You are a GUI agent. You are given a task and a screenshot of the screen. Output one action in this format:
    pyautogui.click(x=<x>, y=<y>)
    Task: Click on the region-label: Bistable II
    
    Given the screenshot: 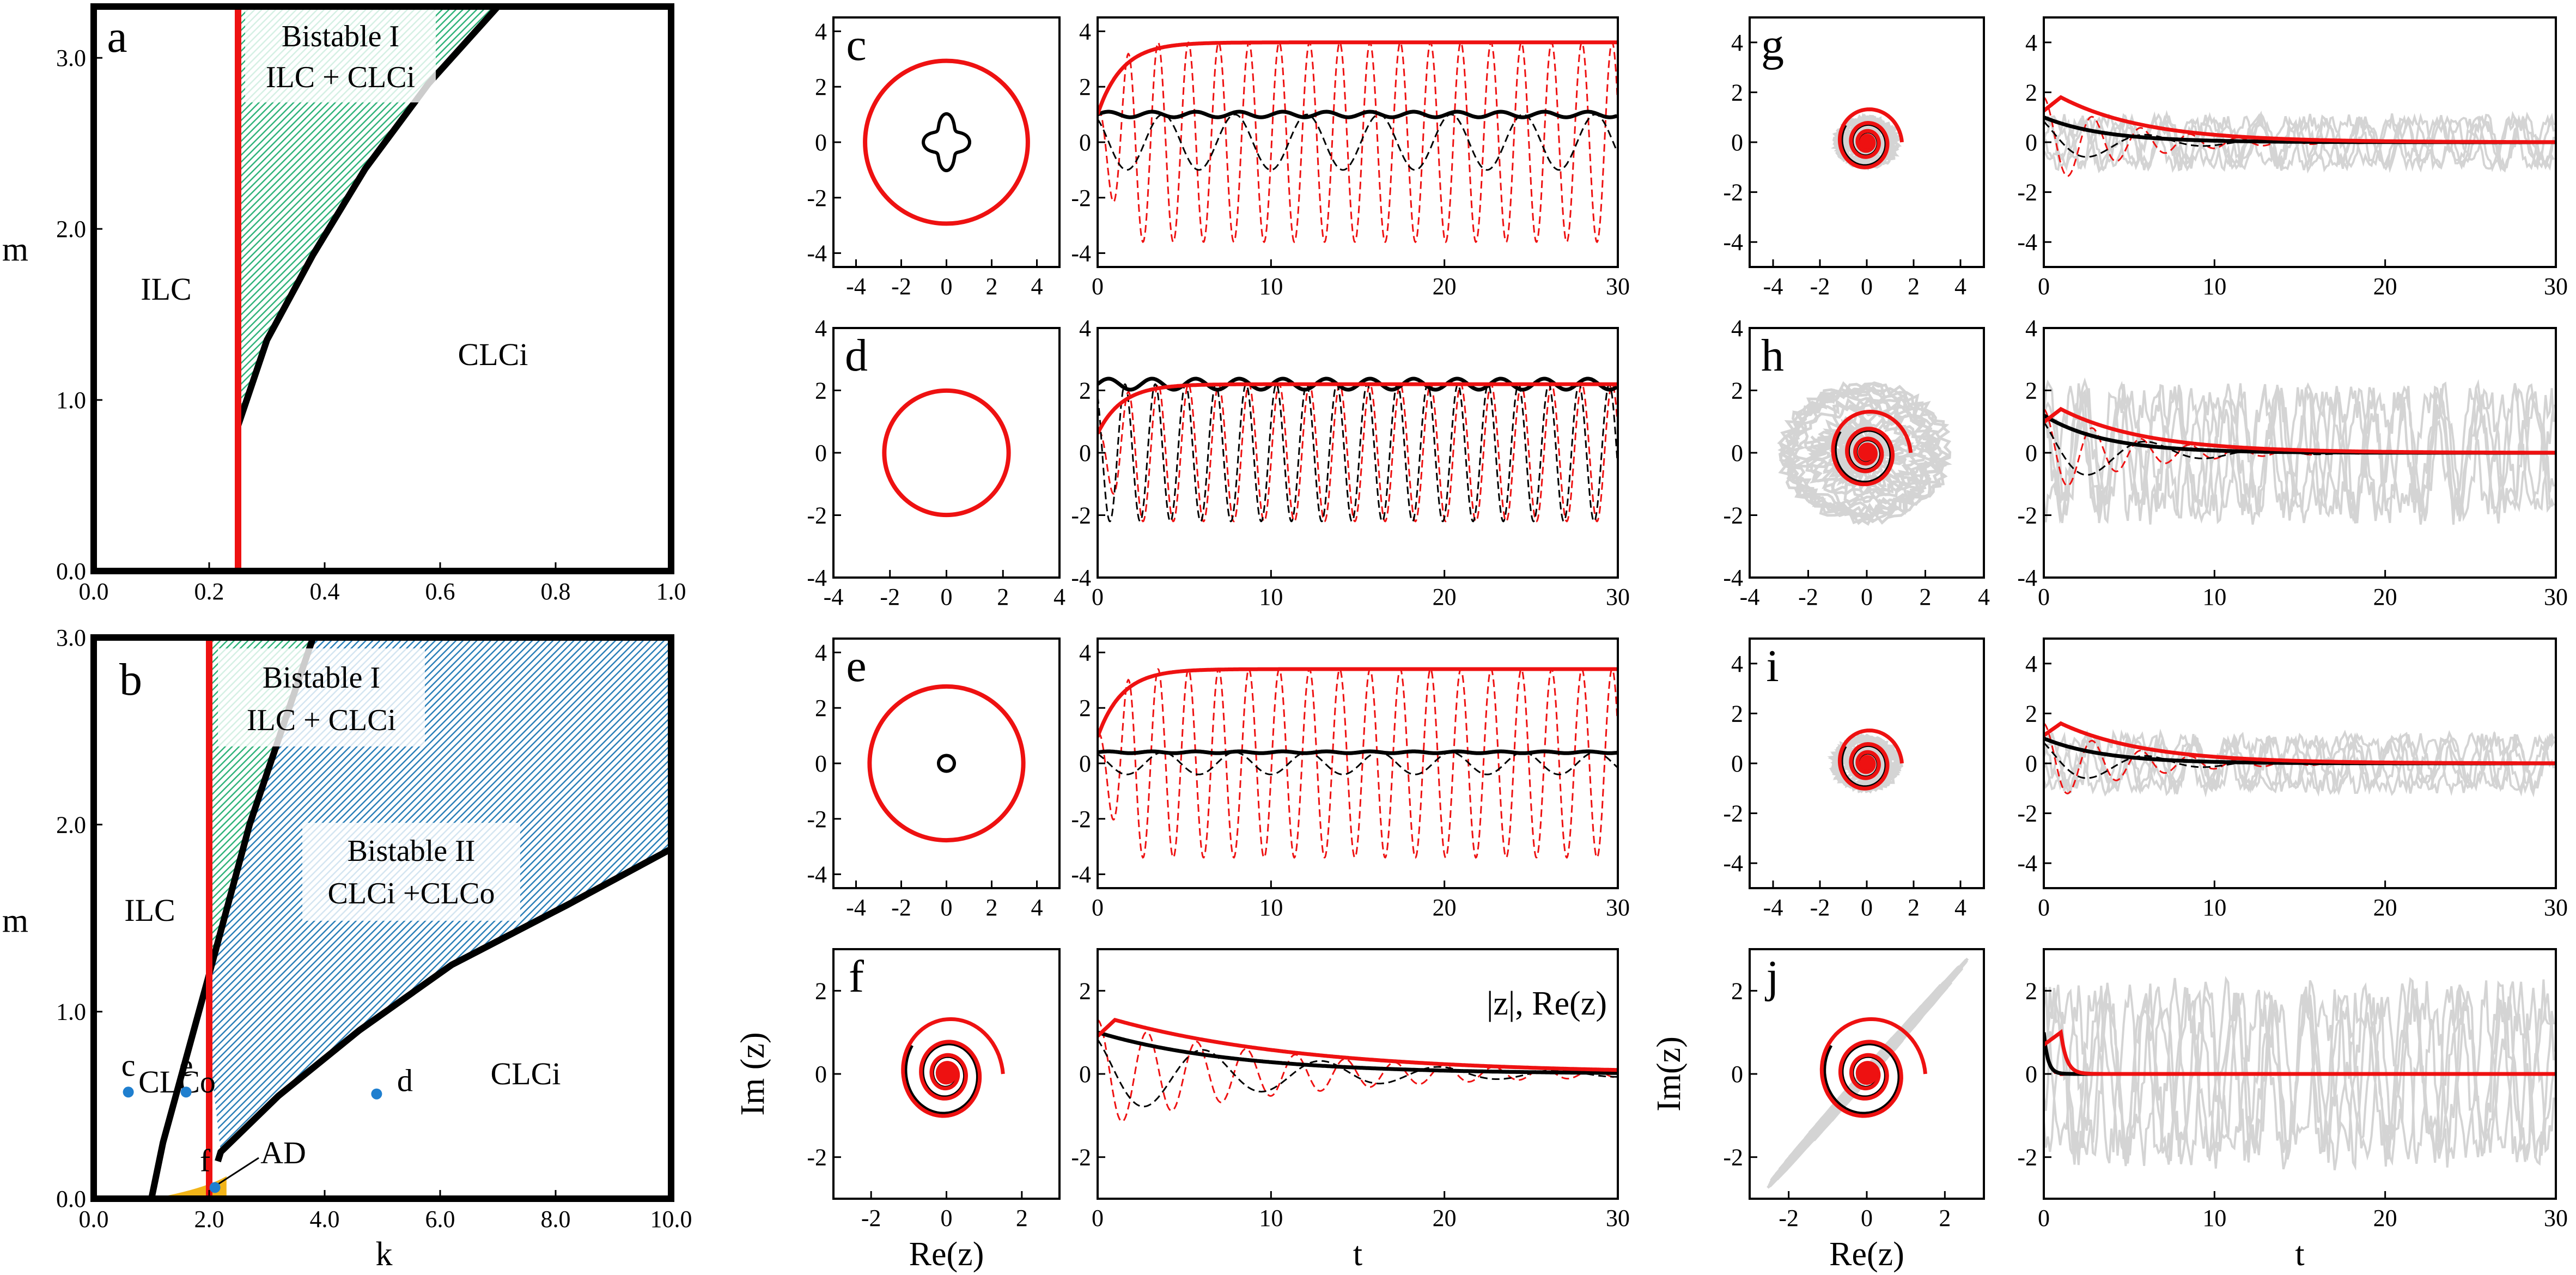 What is the action you would take?
    pyautogui.click(x=412, y=851)
    